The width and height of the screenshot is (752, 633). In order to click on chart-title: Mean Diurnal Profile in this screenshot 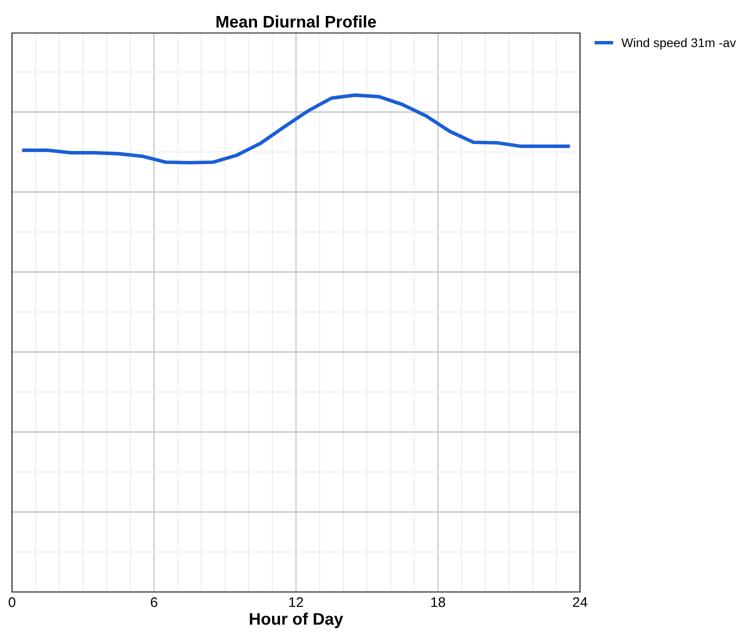, I will do `click(296, 21)`.